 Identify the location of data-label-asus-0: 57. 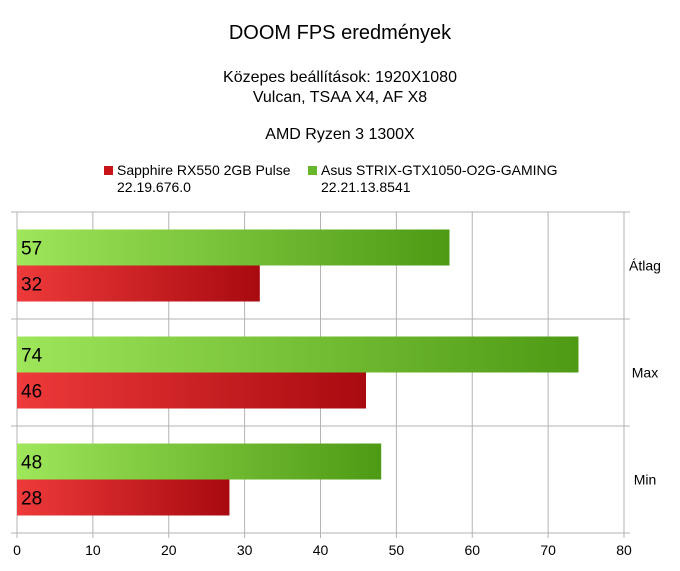
(31, 249).